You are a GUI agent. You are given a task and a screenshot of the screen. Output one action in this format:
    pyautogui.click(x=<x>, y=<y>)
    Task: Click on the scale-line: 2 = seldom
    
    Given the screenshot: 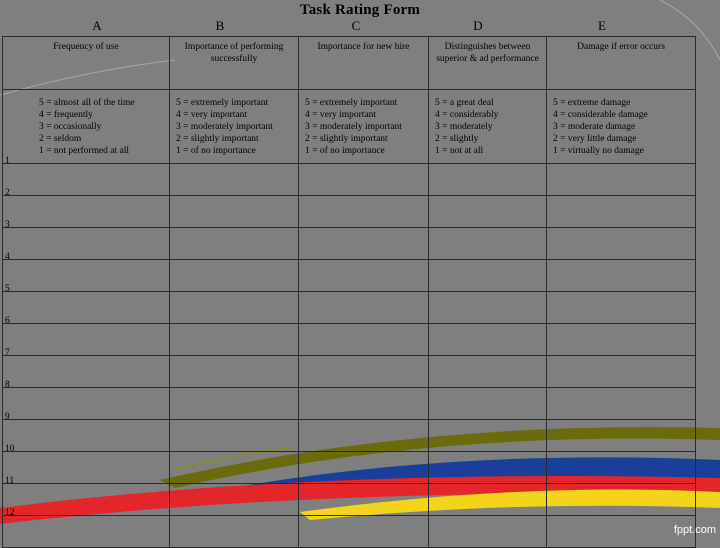 What is the action you would take?
    pyautogui.click(x=60, y=139)
    